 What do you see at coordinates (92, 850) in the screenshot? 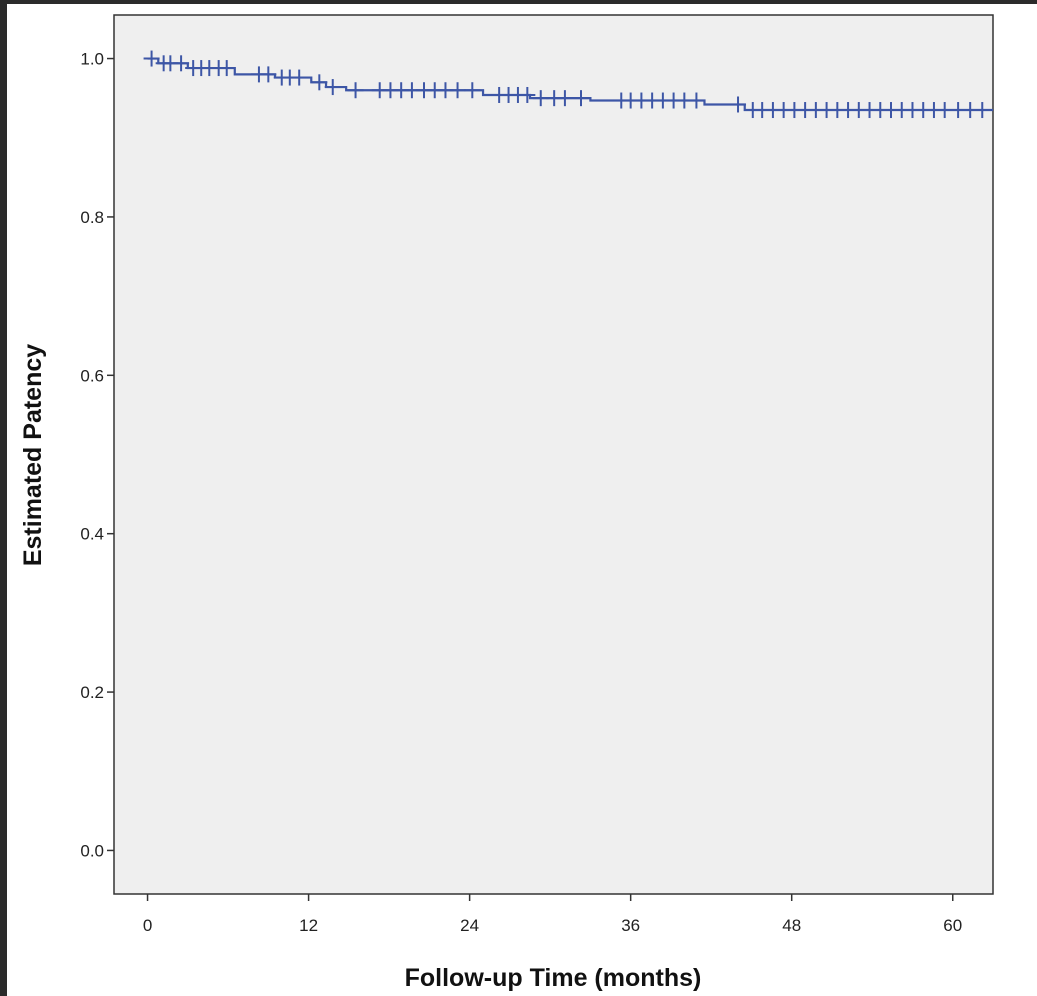
I see `y-tick-label: 0.0` at bounding box center [92, 850].